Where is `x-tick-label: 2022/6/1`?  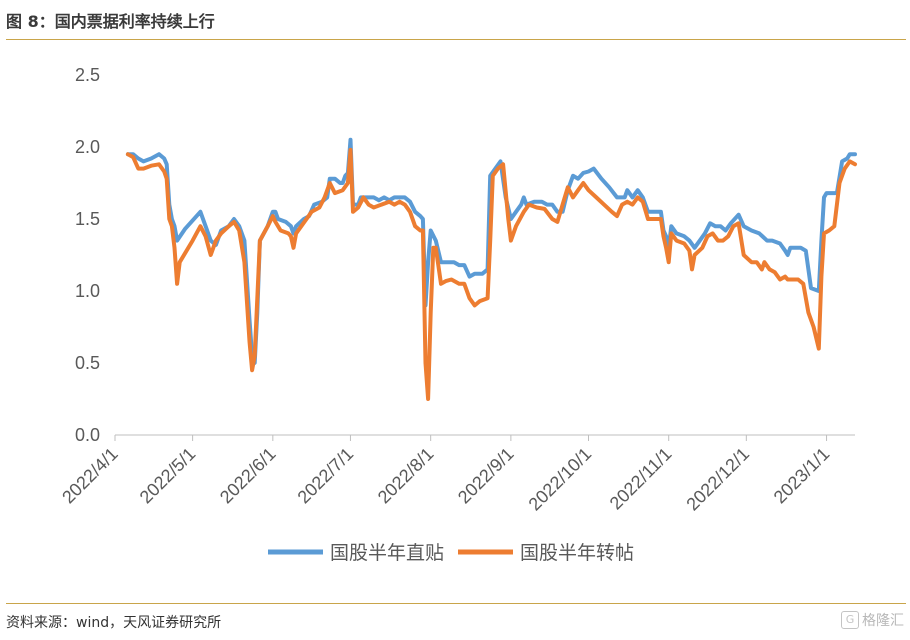
x-tick-label: 2022/6/1 is located at coordinates (248, 476).